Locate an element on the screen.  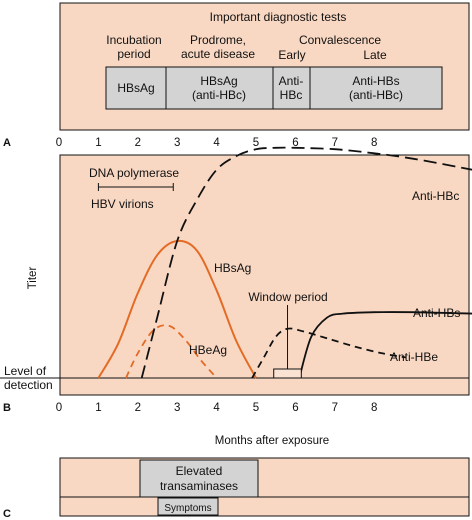
hbeag-series-label: HBeAg is located at coordinates (208, 350).